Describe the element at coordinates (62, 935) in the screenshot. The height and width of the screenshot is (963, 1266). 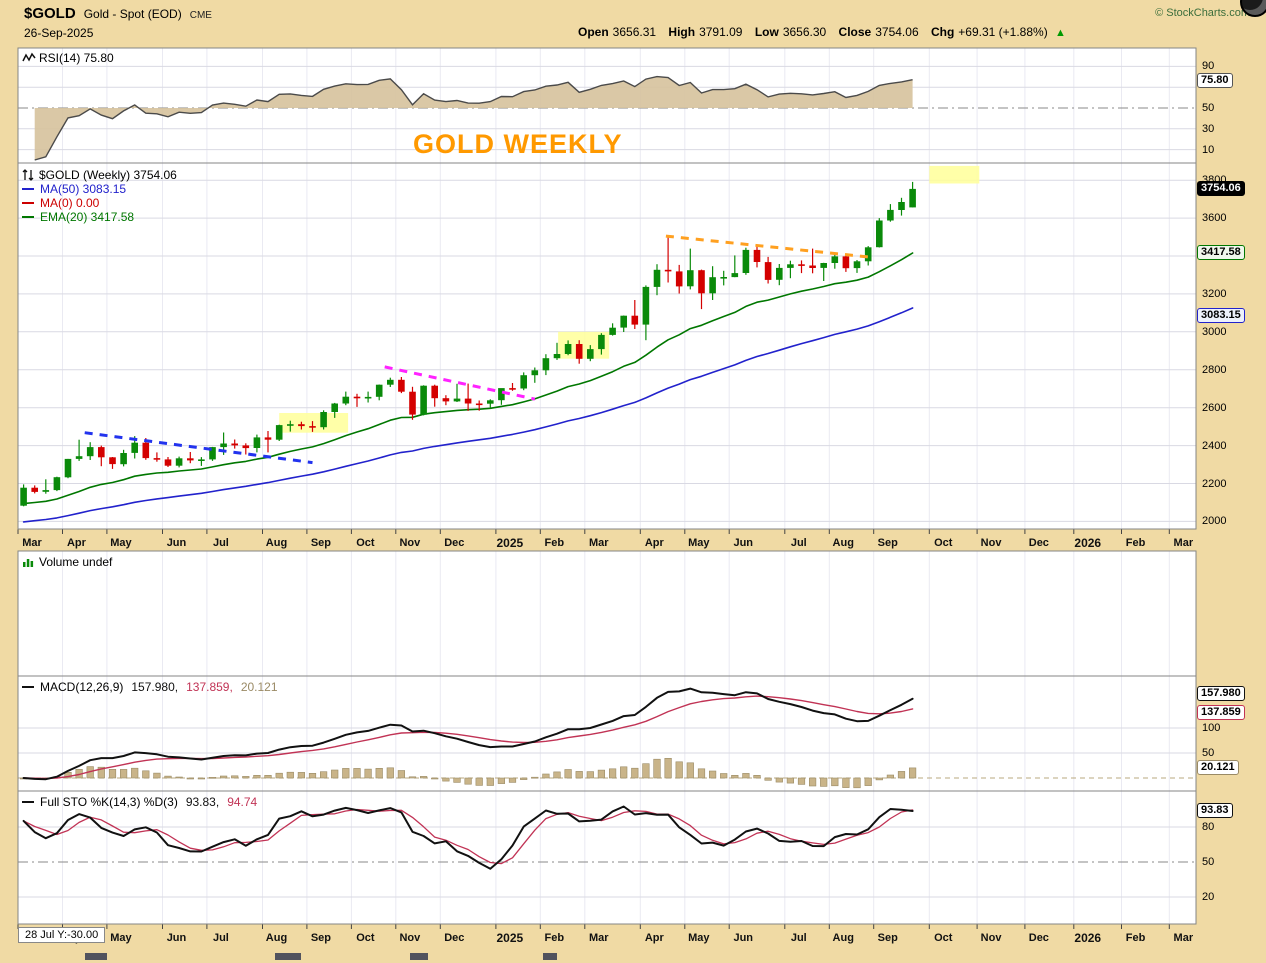
I see `cursor-readout: 28 Jul Y:-30.00` at that location.